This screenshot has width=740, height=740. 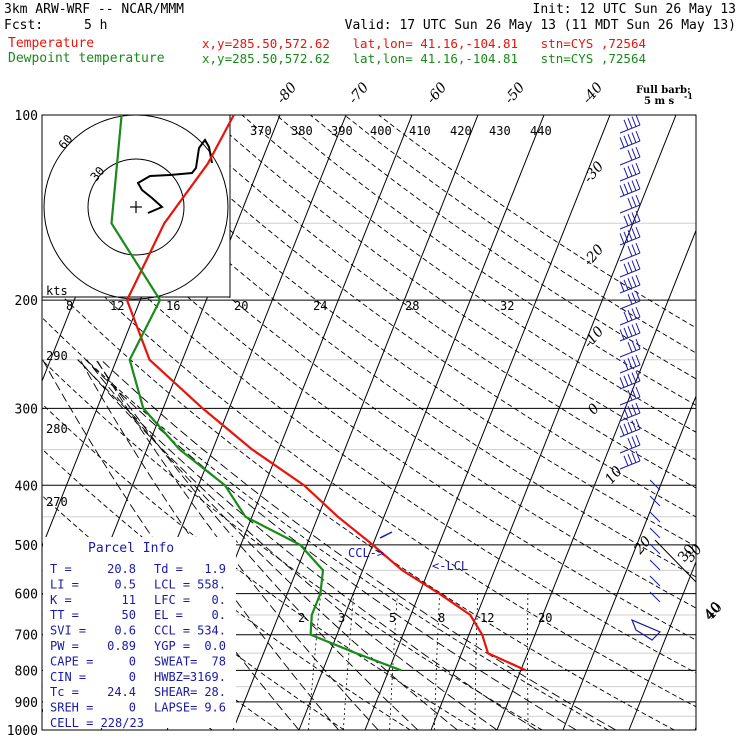 What do you see at coordinates (175, 708) in the screenshot?
I see `parcel-label: LAPSE=` at bounding box center [175, 708].